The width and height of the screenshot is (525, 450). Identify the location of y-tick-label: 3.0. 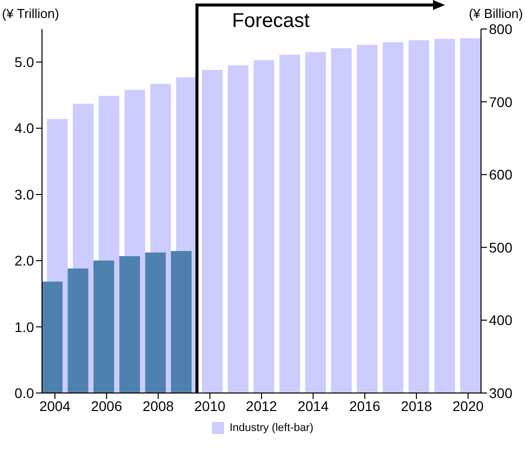
(24, 194).